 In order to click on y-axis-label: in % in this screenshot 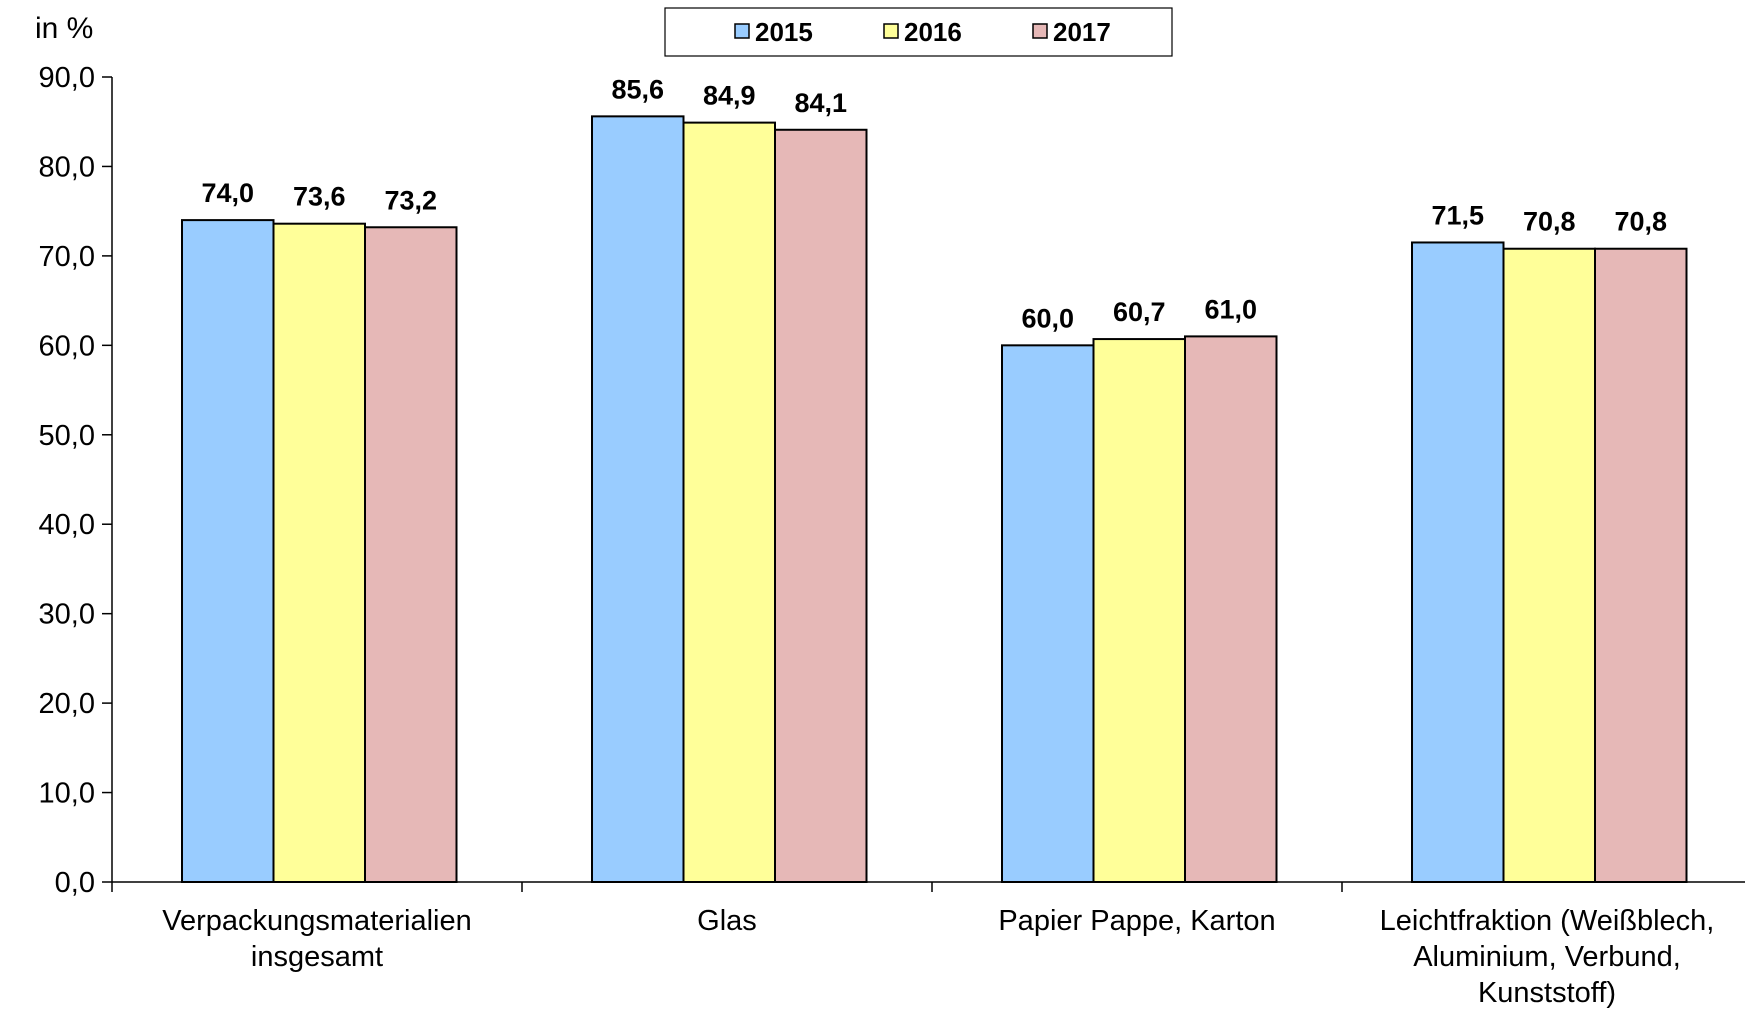, I will do `click(64, 28)`.